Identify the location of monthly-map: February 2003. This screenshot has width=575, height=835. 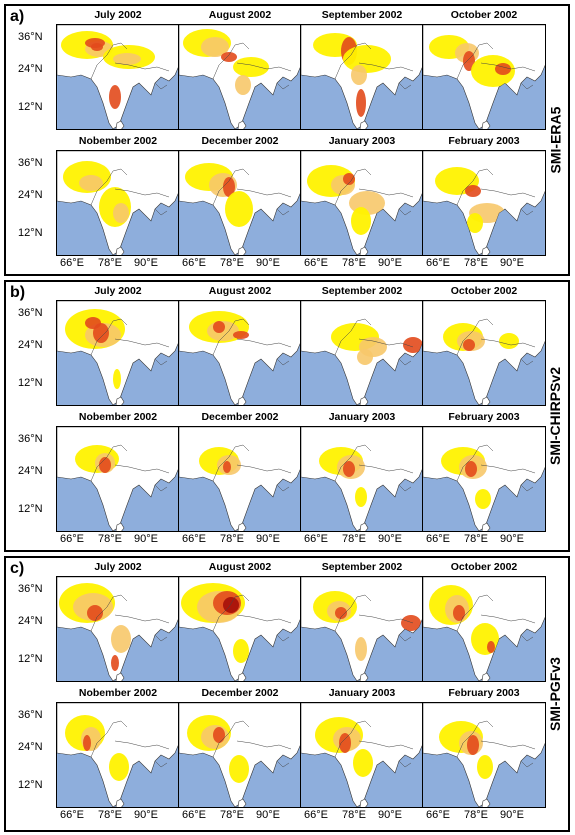
(484, 750).